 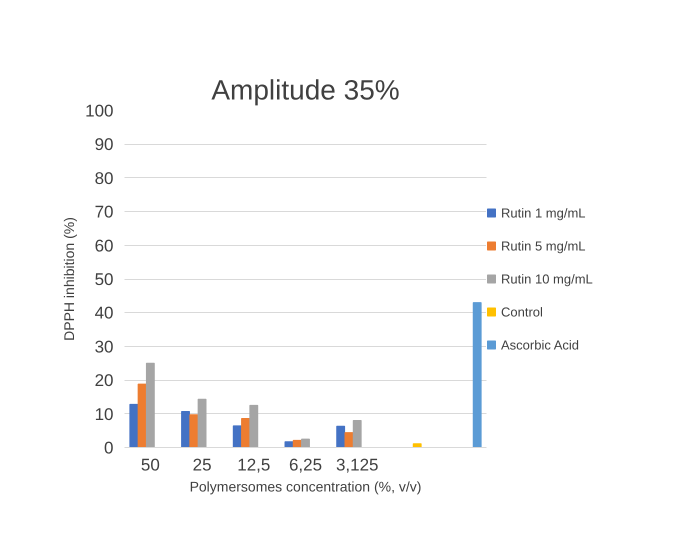 I want to click on y-tick-label: 20, so click(x=104, y=380).